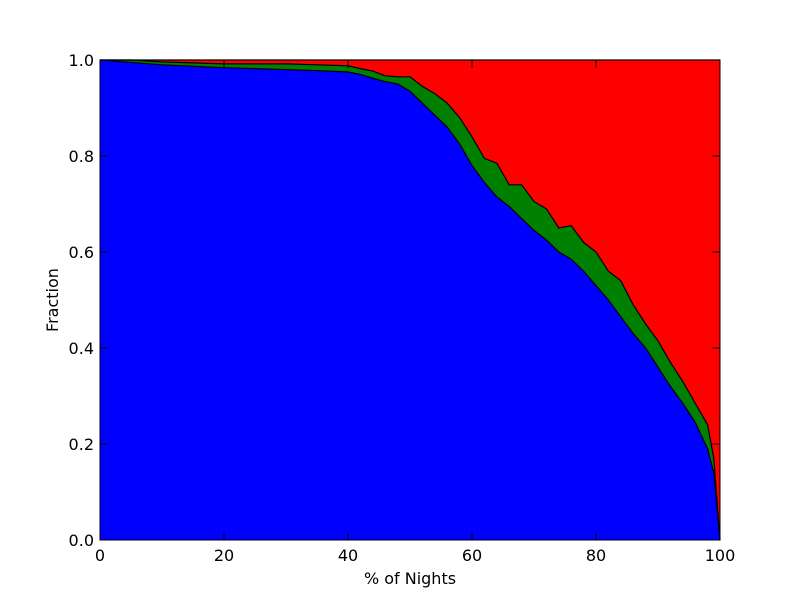 The height and width of the screenshot is (600, 800). I want to click on y-tick-label: 1.0, so click(81, 60).